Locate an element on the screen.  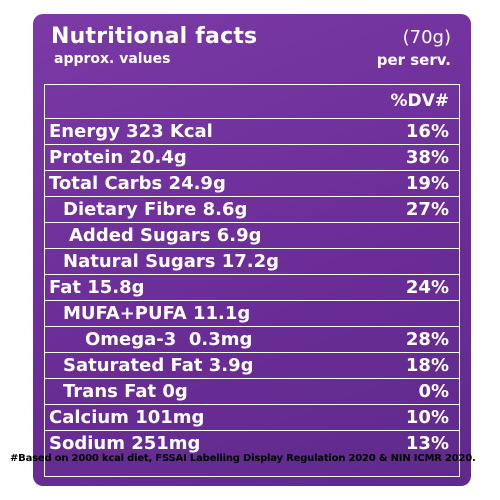
nutrient-label: Sodium 251mg is located at coordinates (125, 443).